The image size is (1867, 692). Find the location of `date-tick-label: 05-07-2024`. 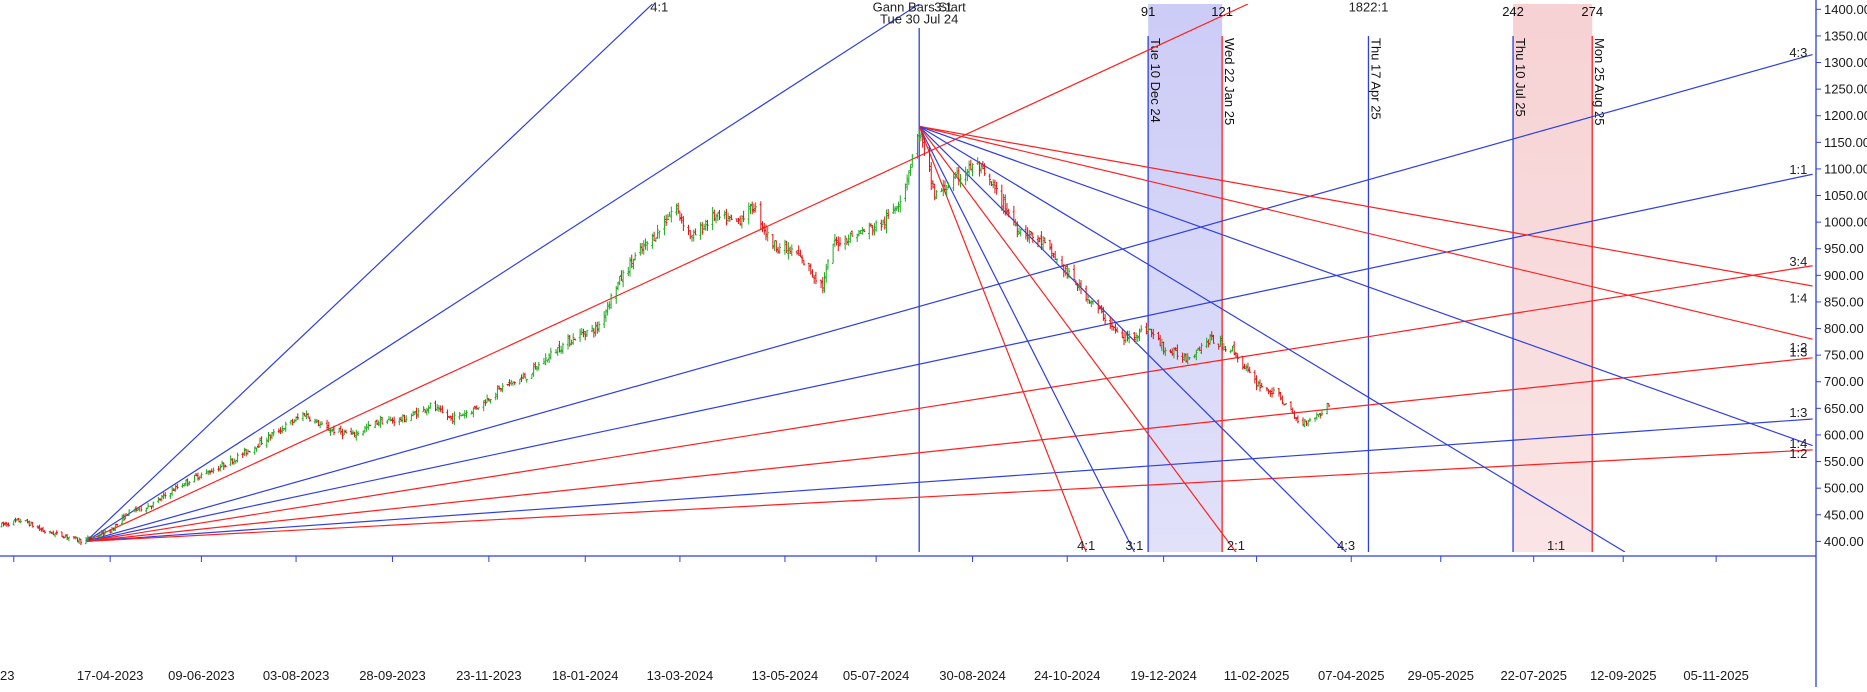

date-tick-label: 05-07-2024 is located at coordinates (876, 675).